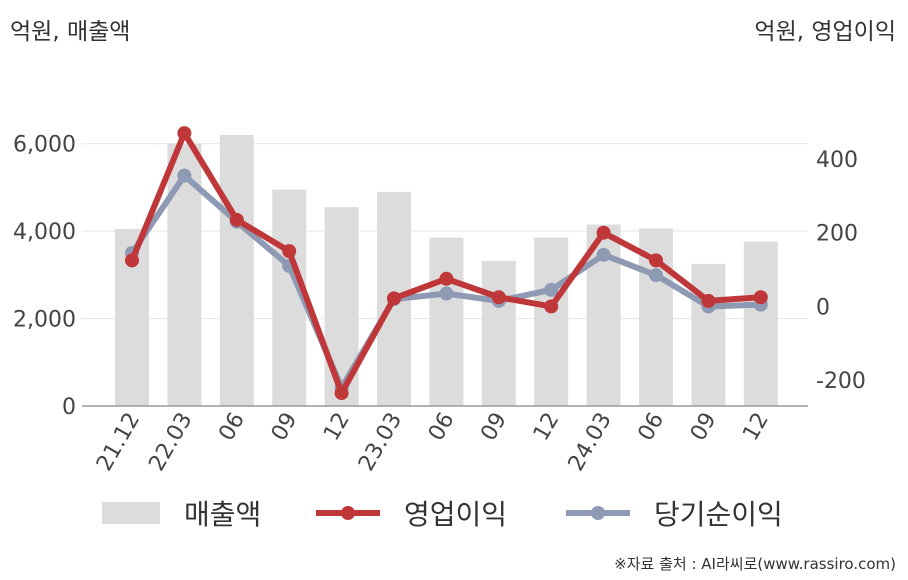  What do you see at coordinates (590, 442) in the screenshot?
I see `x-tick-label: 24.03` at bounding box center [590, 442].